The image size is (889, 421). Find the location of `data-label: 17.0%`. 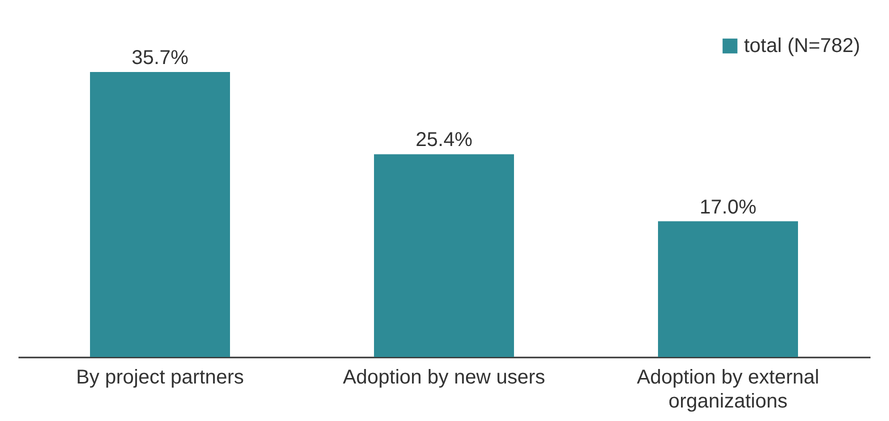

data-label: 17.0% is located at coordinates (728, 207).